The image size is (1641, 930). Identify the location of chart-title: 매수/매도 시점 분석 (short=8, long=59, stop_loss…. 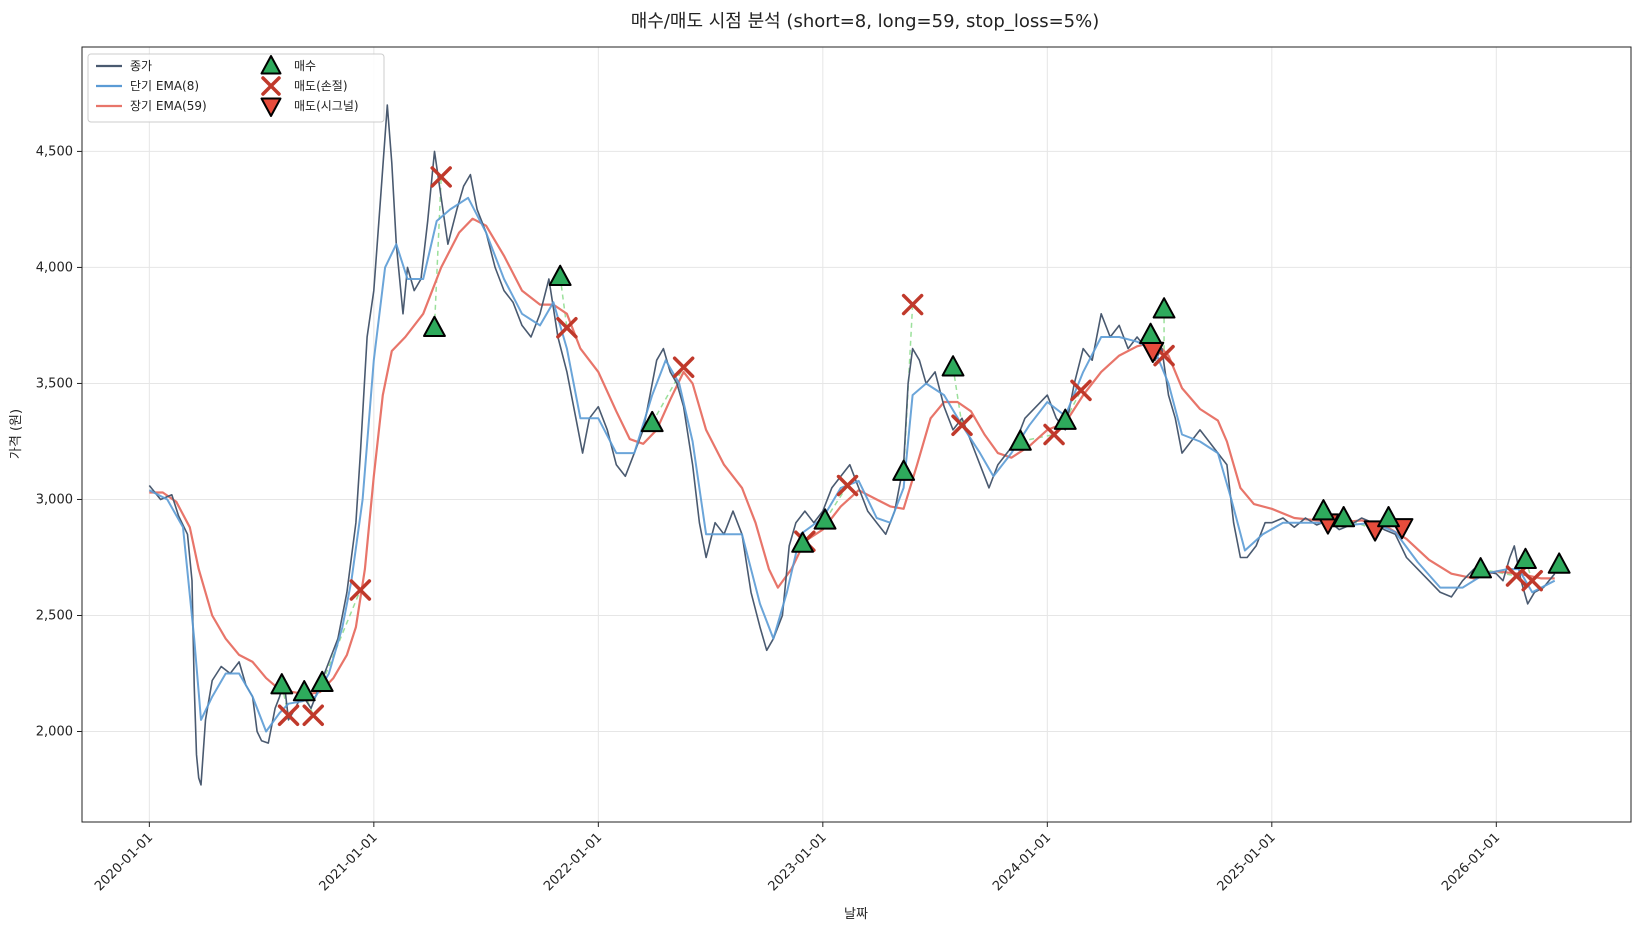
(865, 21).